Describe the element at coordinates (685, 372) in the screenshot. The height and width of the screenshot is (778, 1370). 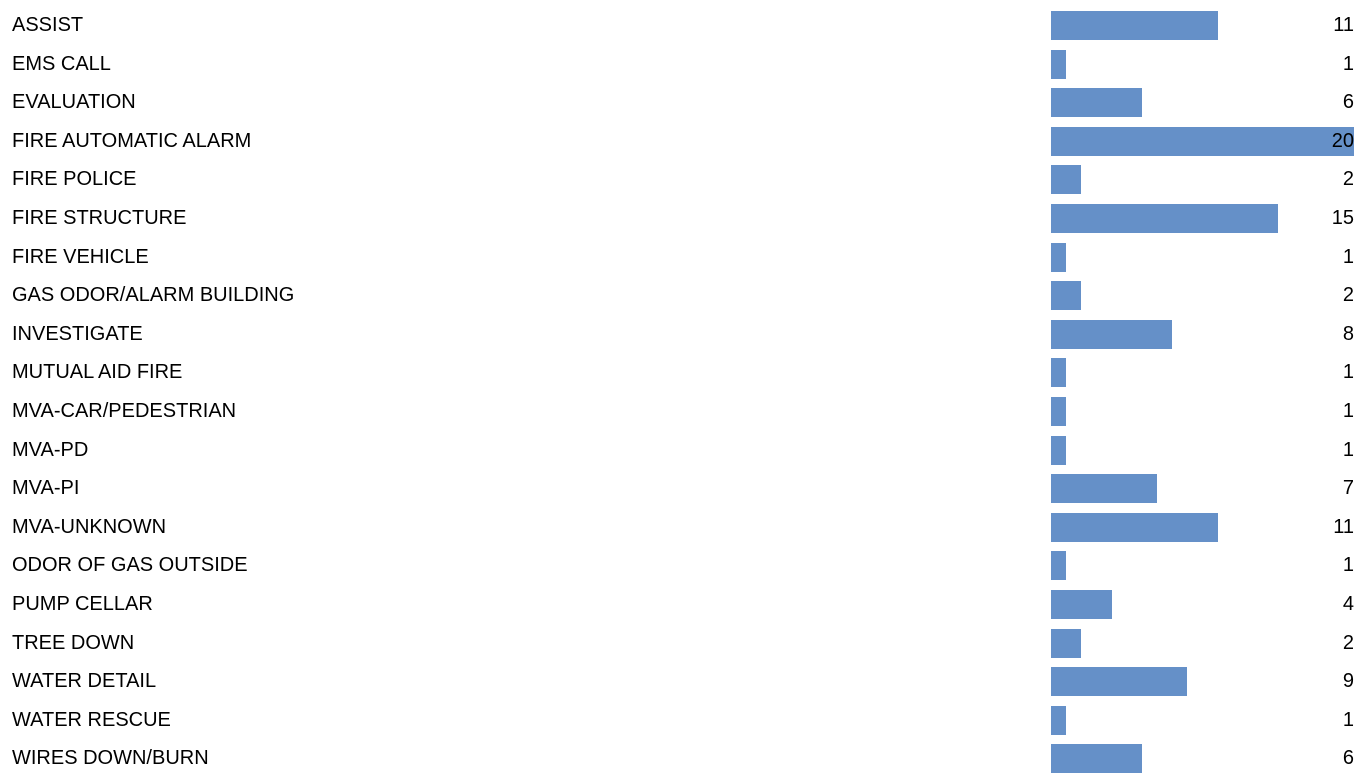
I see `bar-row: MUTUAL AID FIRE 1` at that location.